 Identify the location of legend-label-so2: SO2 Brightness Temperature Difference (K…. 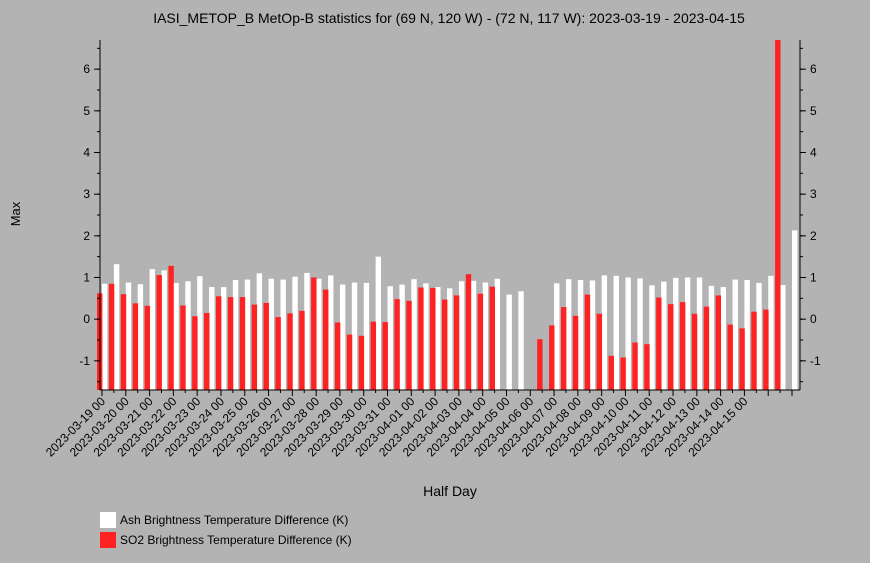
(236, 540).